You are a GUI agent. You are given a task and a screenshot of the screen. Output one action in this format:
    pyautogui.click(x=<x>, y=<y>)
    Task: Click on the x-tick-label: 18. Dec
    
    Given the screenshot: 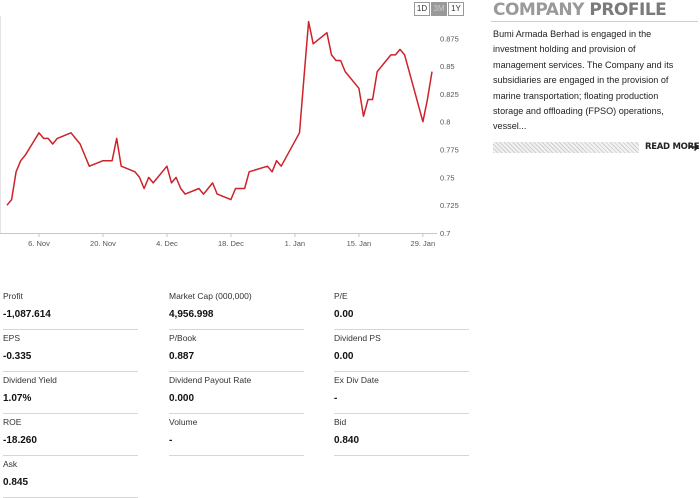 What is the action you would take?
    pyautogui.click(x=231, y=243)
    